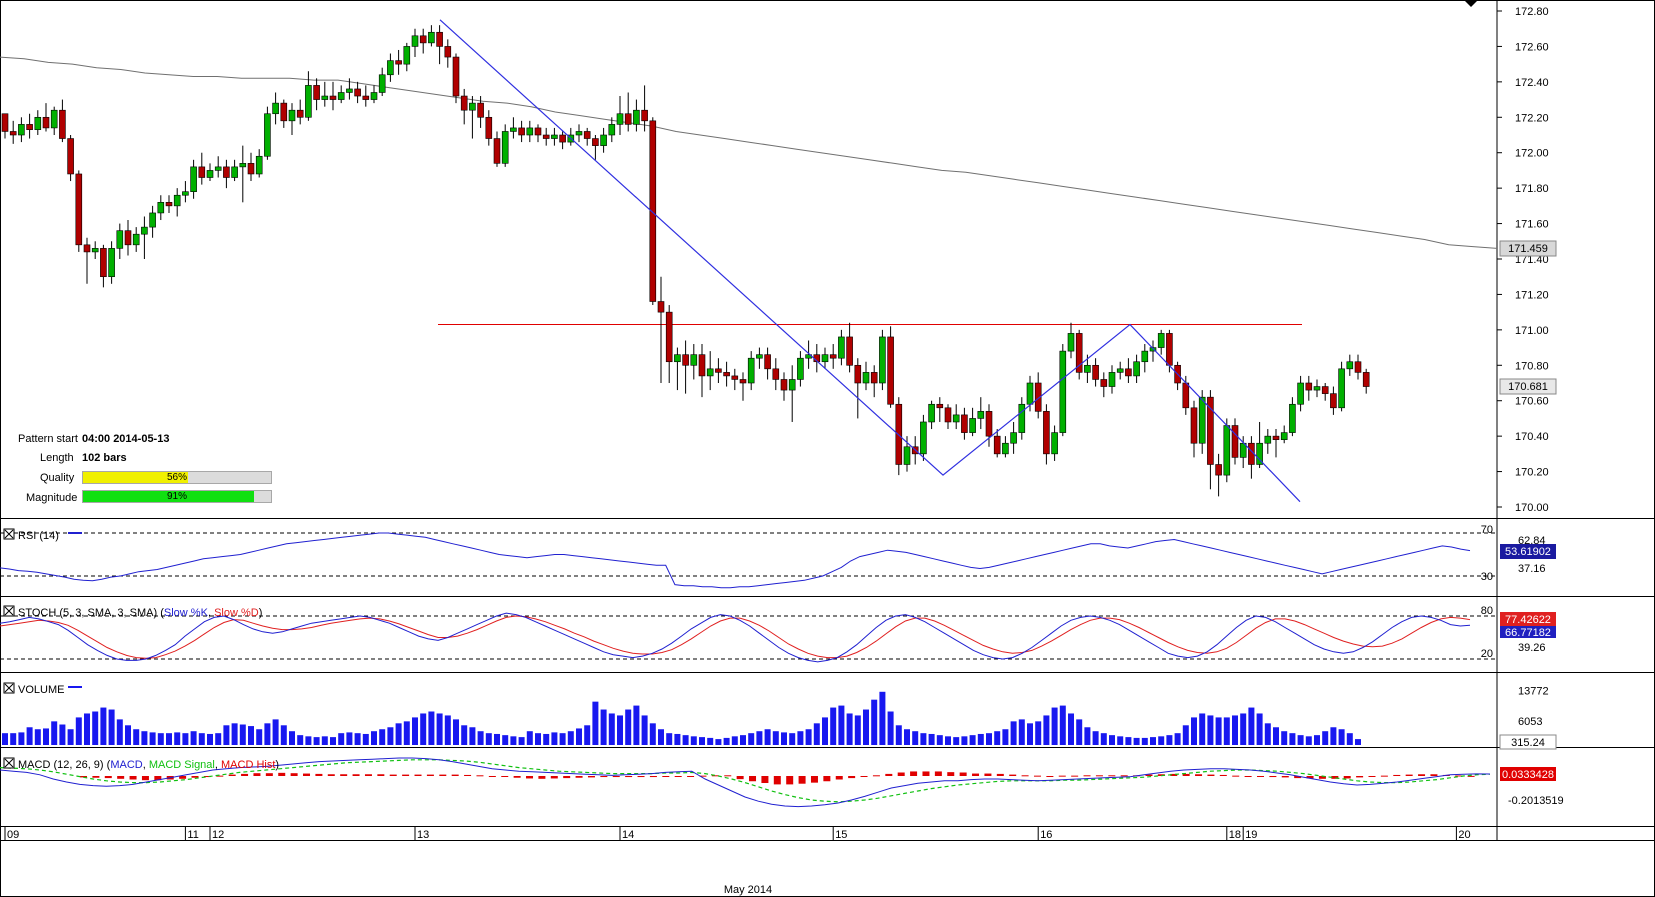 The height and width of the screenshot is (897, 1655). I want to click on date-label: 12, so click(218, 835).